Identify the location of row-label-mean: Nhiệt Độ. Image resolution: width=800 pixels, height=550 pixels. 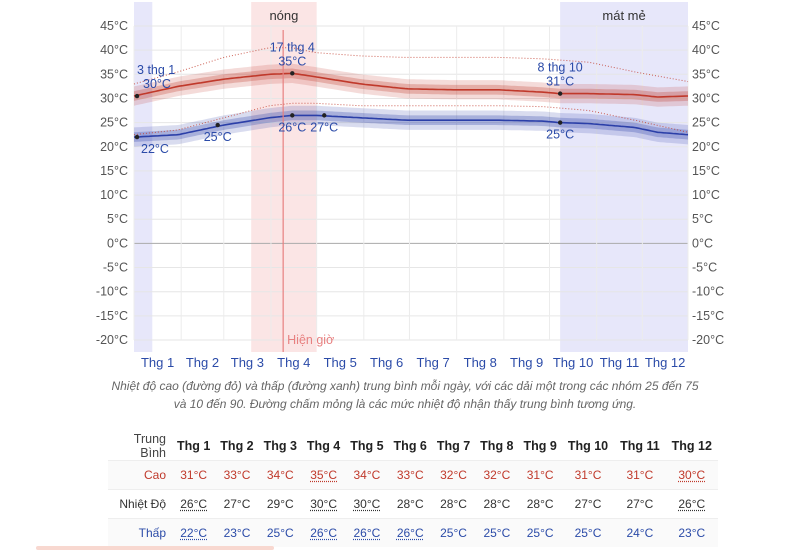
(140, 504).